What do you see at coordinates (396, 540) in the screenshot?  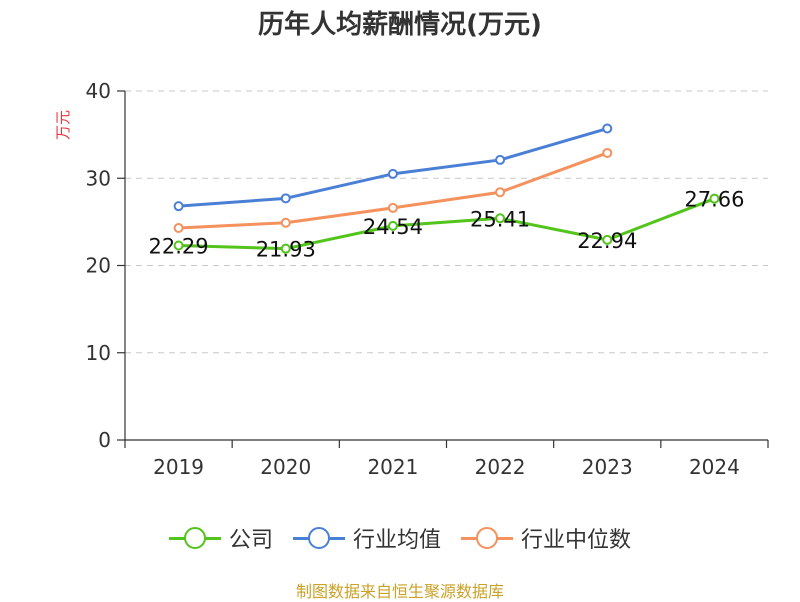 I see `legend-label: 行业均值` at bounding box center [396, 540].